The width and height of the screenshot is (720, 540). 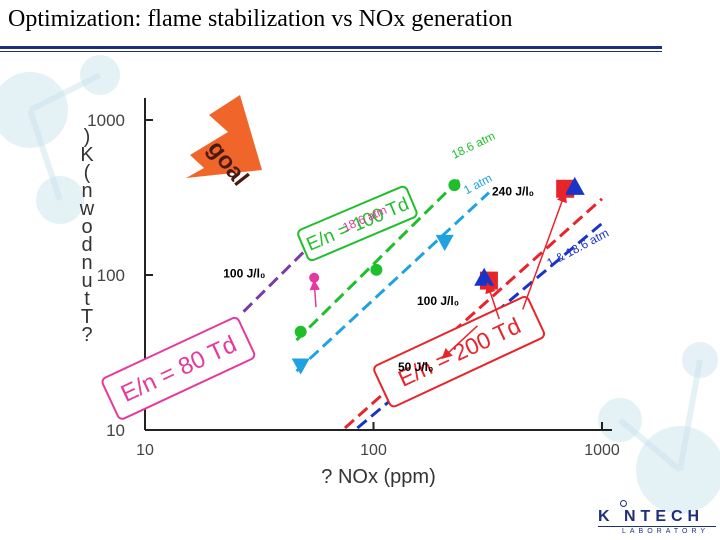 What do you see at coordinates (623, 503) in the screenshot?
I see `logo-circle` at bounding box center [623, 503].